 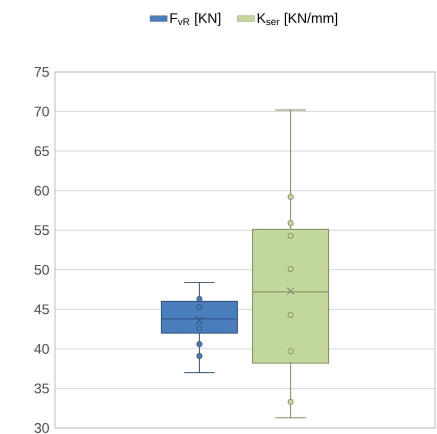 What do you see at coordinates (41, 269) in the screenshot?
I see `y-tick-label: 50` at bounding box center [41, 269].